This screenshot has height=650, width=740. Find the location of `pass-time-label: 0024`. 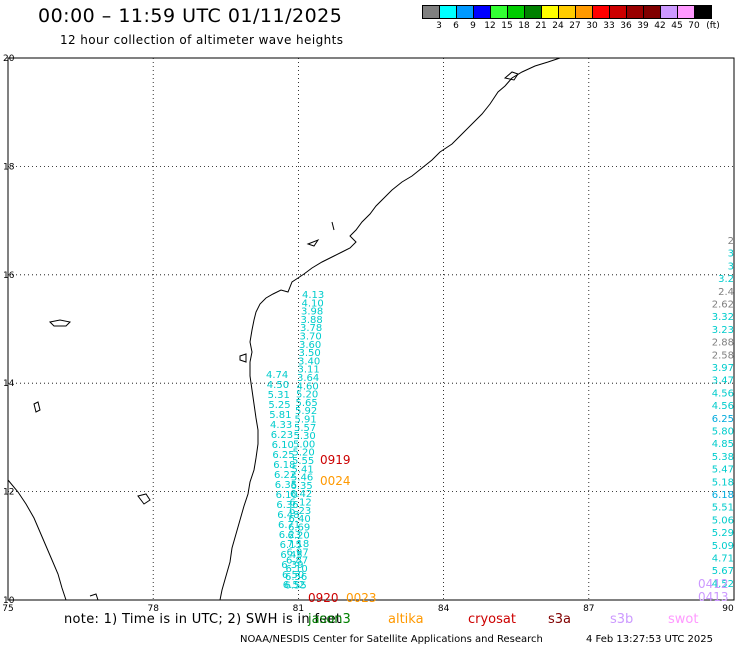

pass-time-label: 0024 is located at coordinates (335, 481).